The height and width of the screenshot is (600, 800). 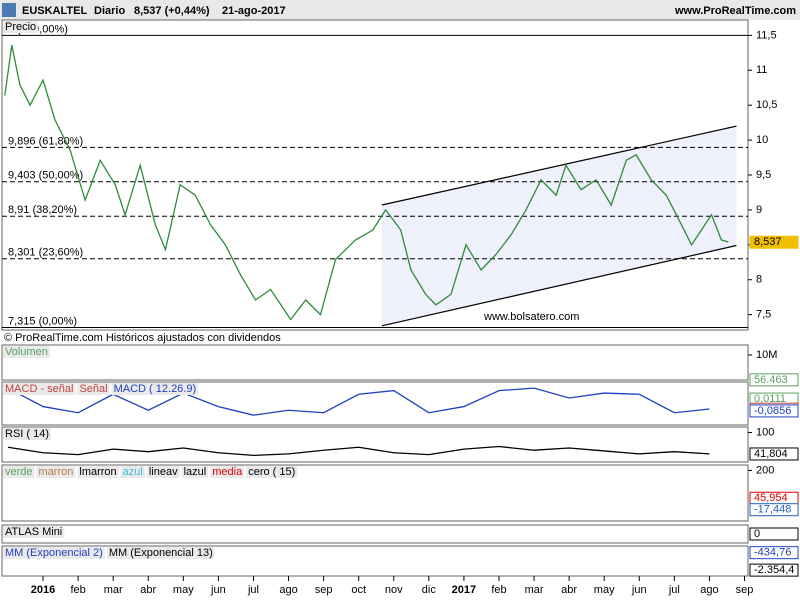 I want to click on x-tick-label: nov, so click(x=394, y=590).